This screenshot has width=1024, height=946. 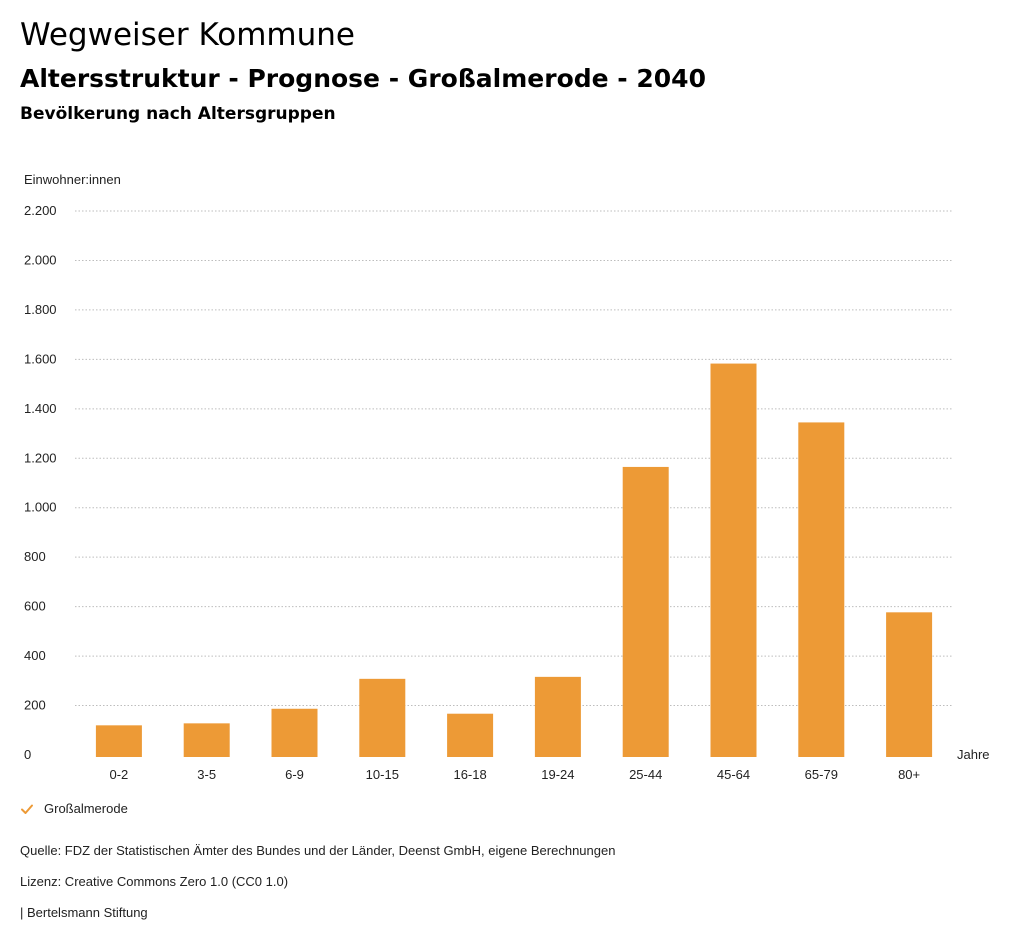 I want to click on chart-section-title: Bevölkerung nach Altersgruppen, so click(x=178, y=114).